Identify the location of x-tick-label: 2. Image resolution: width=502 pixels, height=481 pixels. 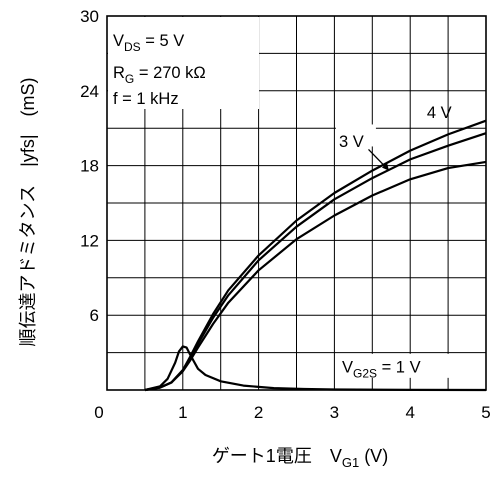
(258, 412).